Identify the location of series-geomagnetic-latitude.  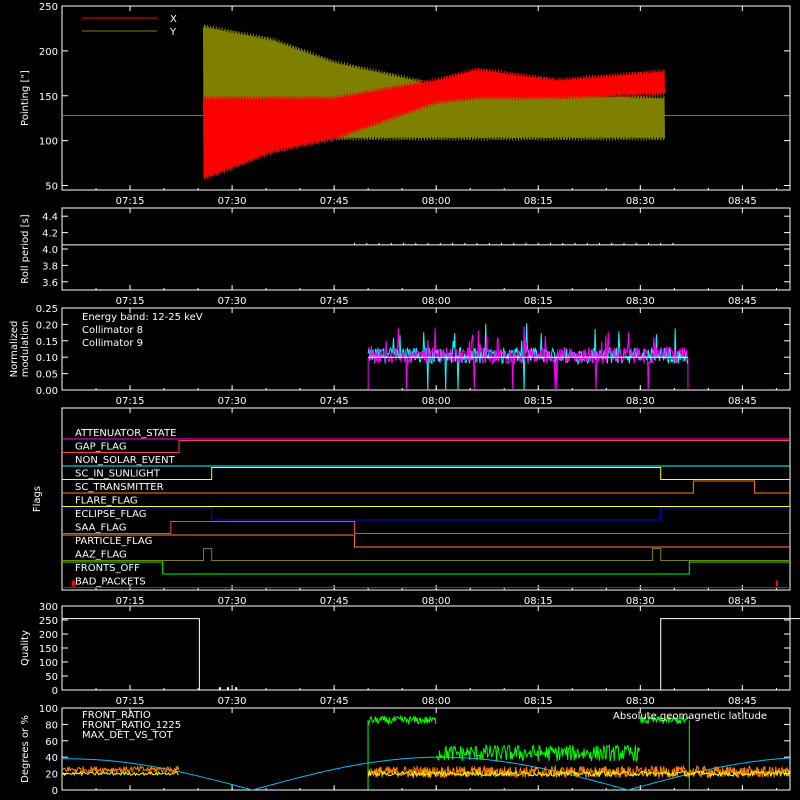
(425, 773).